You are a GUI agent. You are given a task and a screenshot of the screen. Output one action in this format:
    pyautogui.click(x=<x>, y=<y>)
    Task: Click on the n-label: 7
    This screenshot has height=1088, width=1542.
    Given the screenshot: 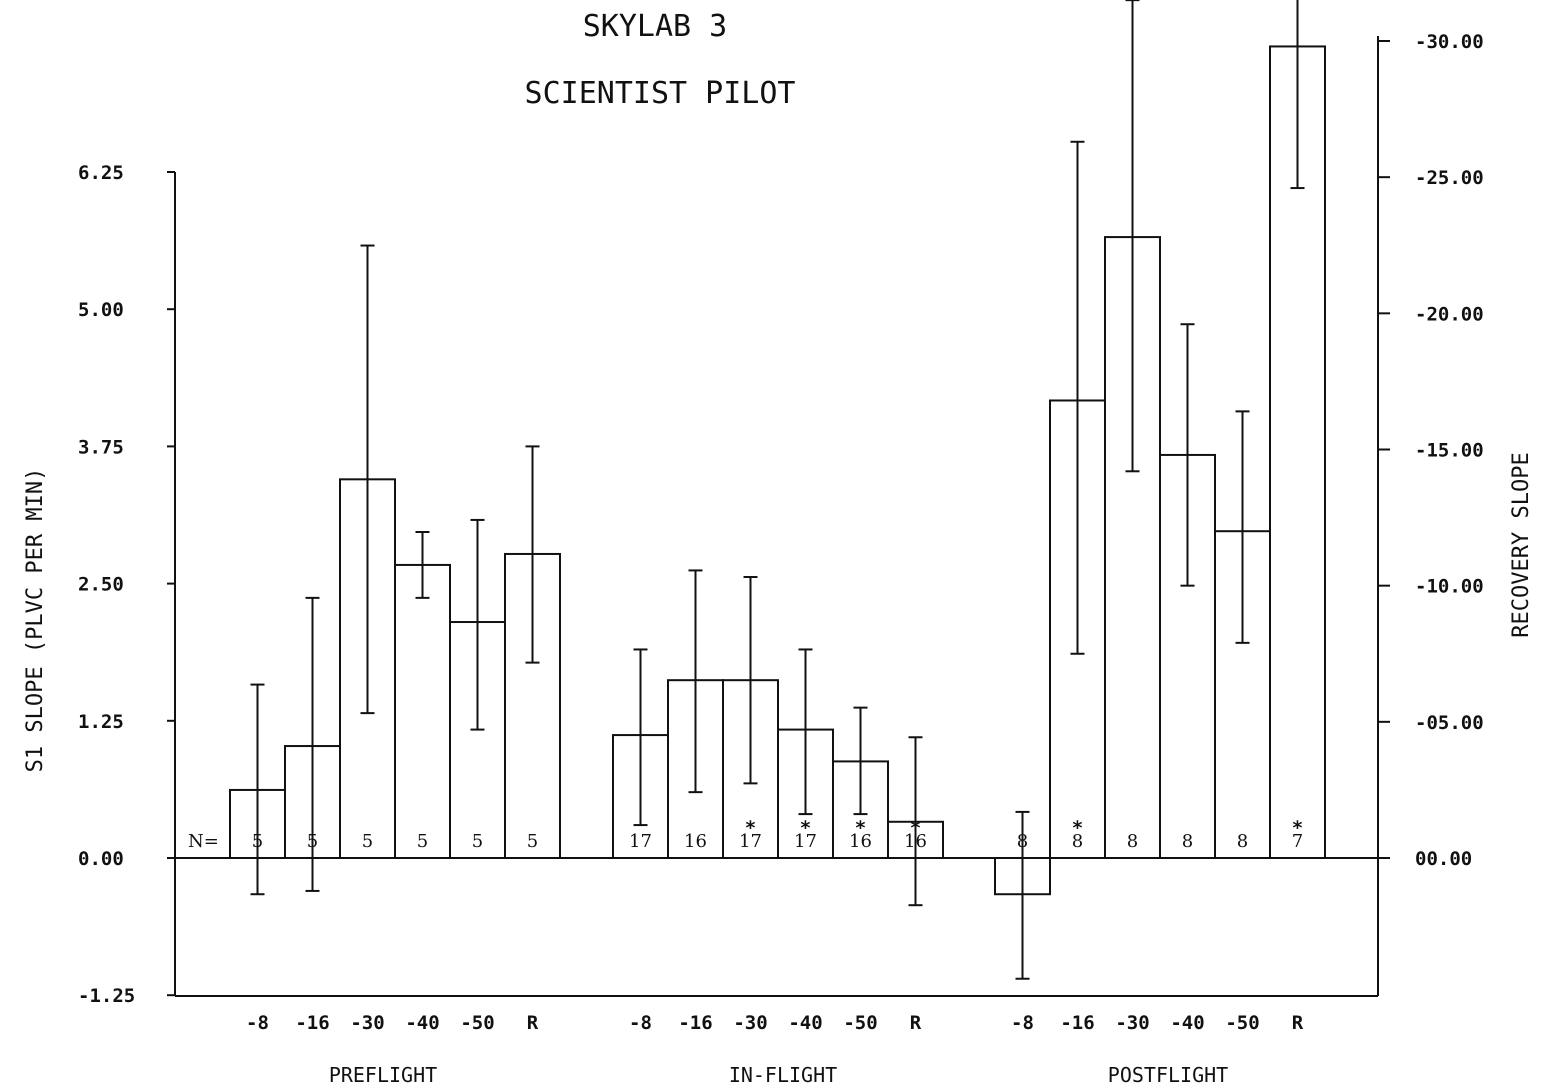 What is the action you would take?
    pyautogui.click(x=1297, y=841)
    